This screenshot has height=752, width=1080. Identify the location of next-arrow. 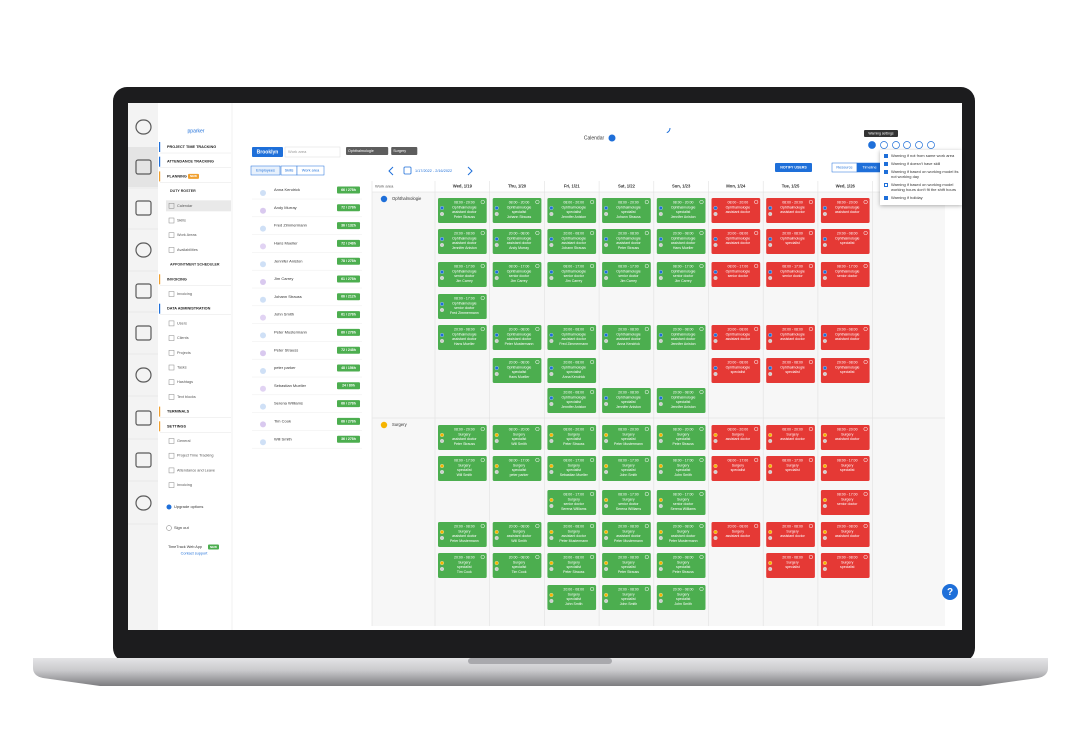
(470, 171).